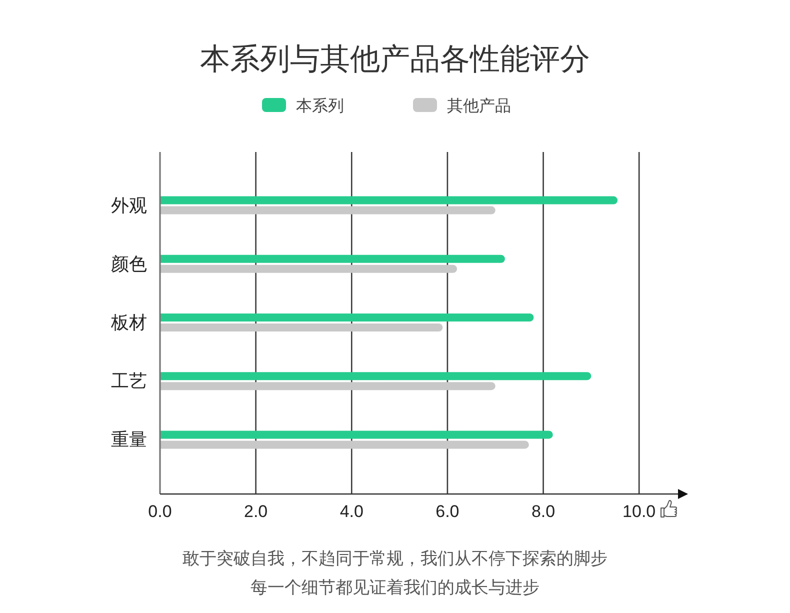  What do you see at coordinates (129, 264) in the screenshot?
I see `y-tick-label: 颜色` at bounding box center [129, 264].